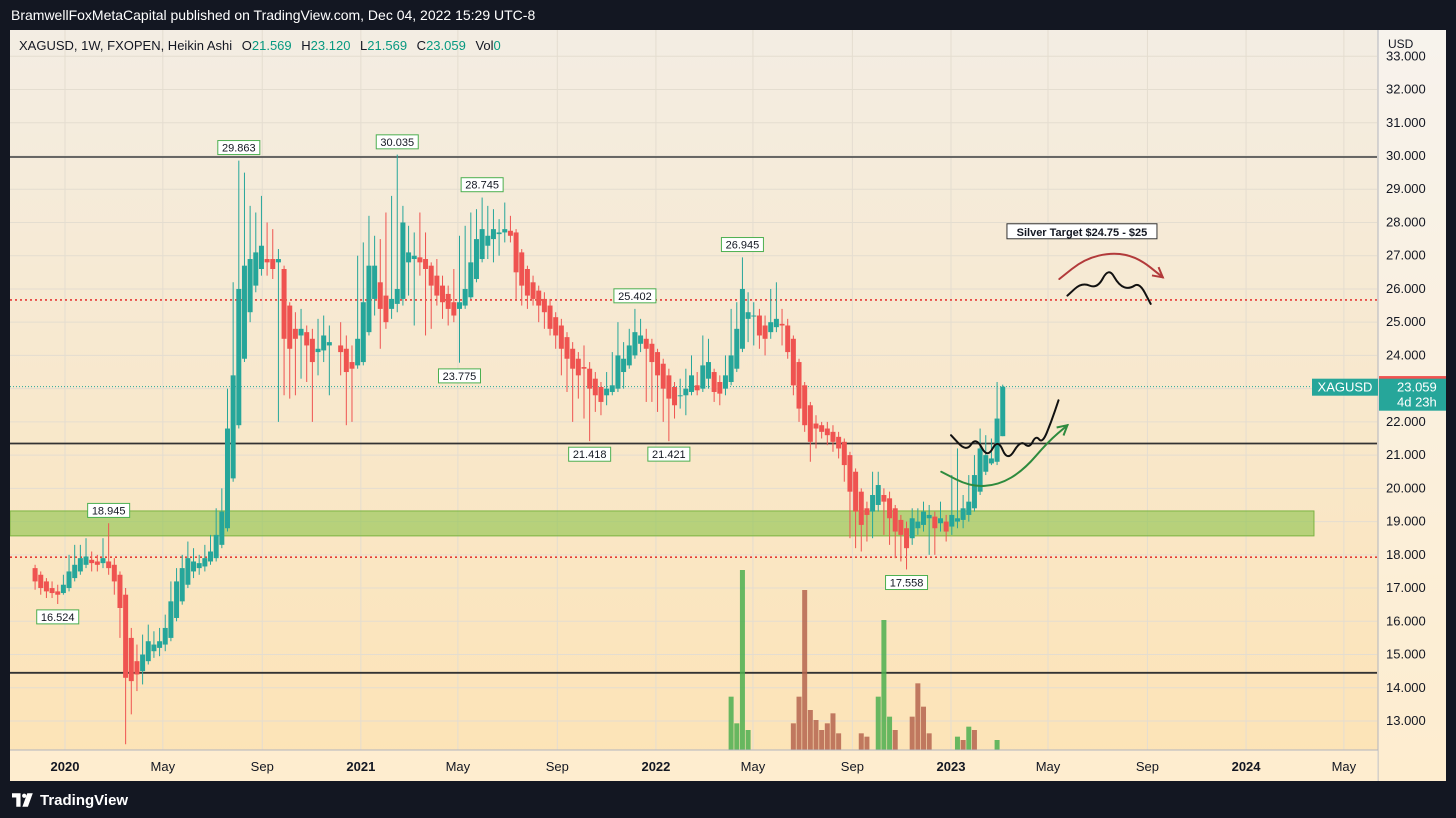 The width and height of the screenshot is (1456, 818). I want to click on price-tick-label: 16.000, so click(1406, 620).